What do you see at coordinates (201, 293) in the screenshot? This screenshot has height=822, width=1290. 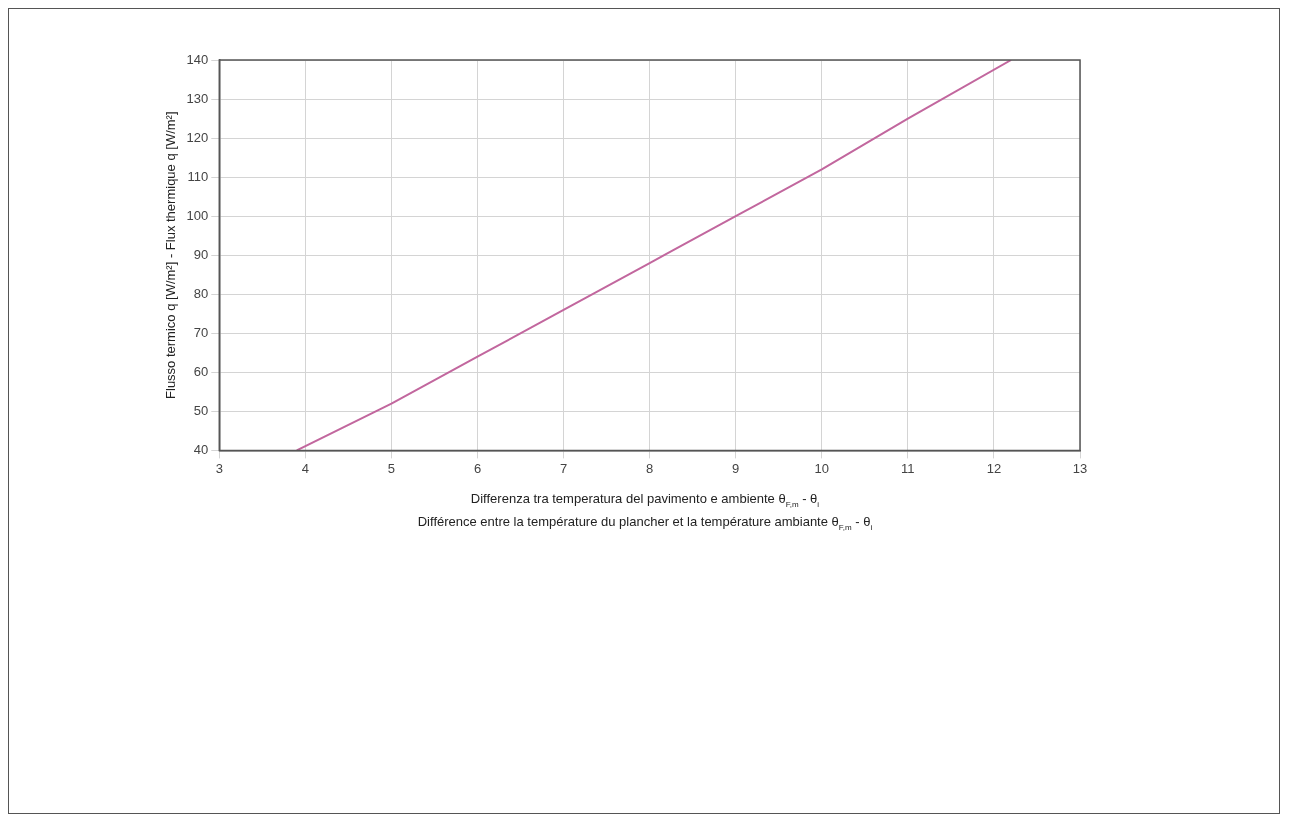 I see `y-tick-label: 80` at bounding box center [201, 293].